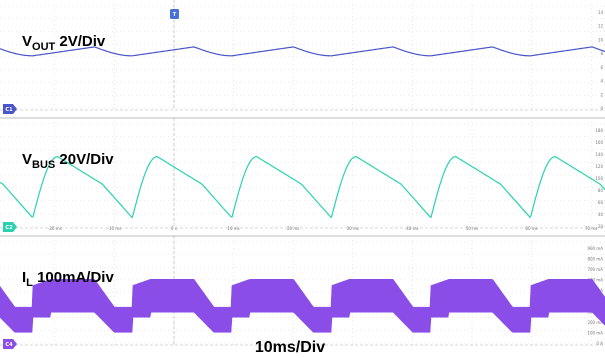  What do you see at coordinates (595, 269) in the screenshot?
I see `y-tick-label: 700 mA` at bounding box center [595, 269].